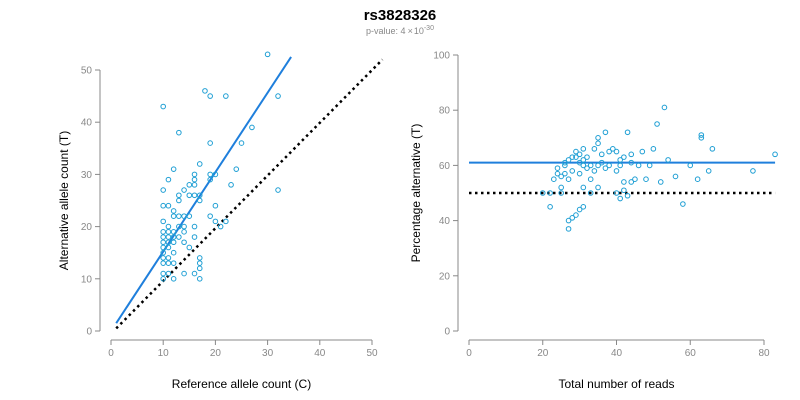 This screenshot has height=400, width=800. What do you see at coordinates (87, 71) in the screenshot?
I see `y-tick-label: 50` at bounding box center [87, 71].